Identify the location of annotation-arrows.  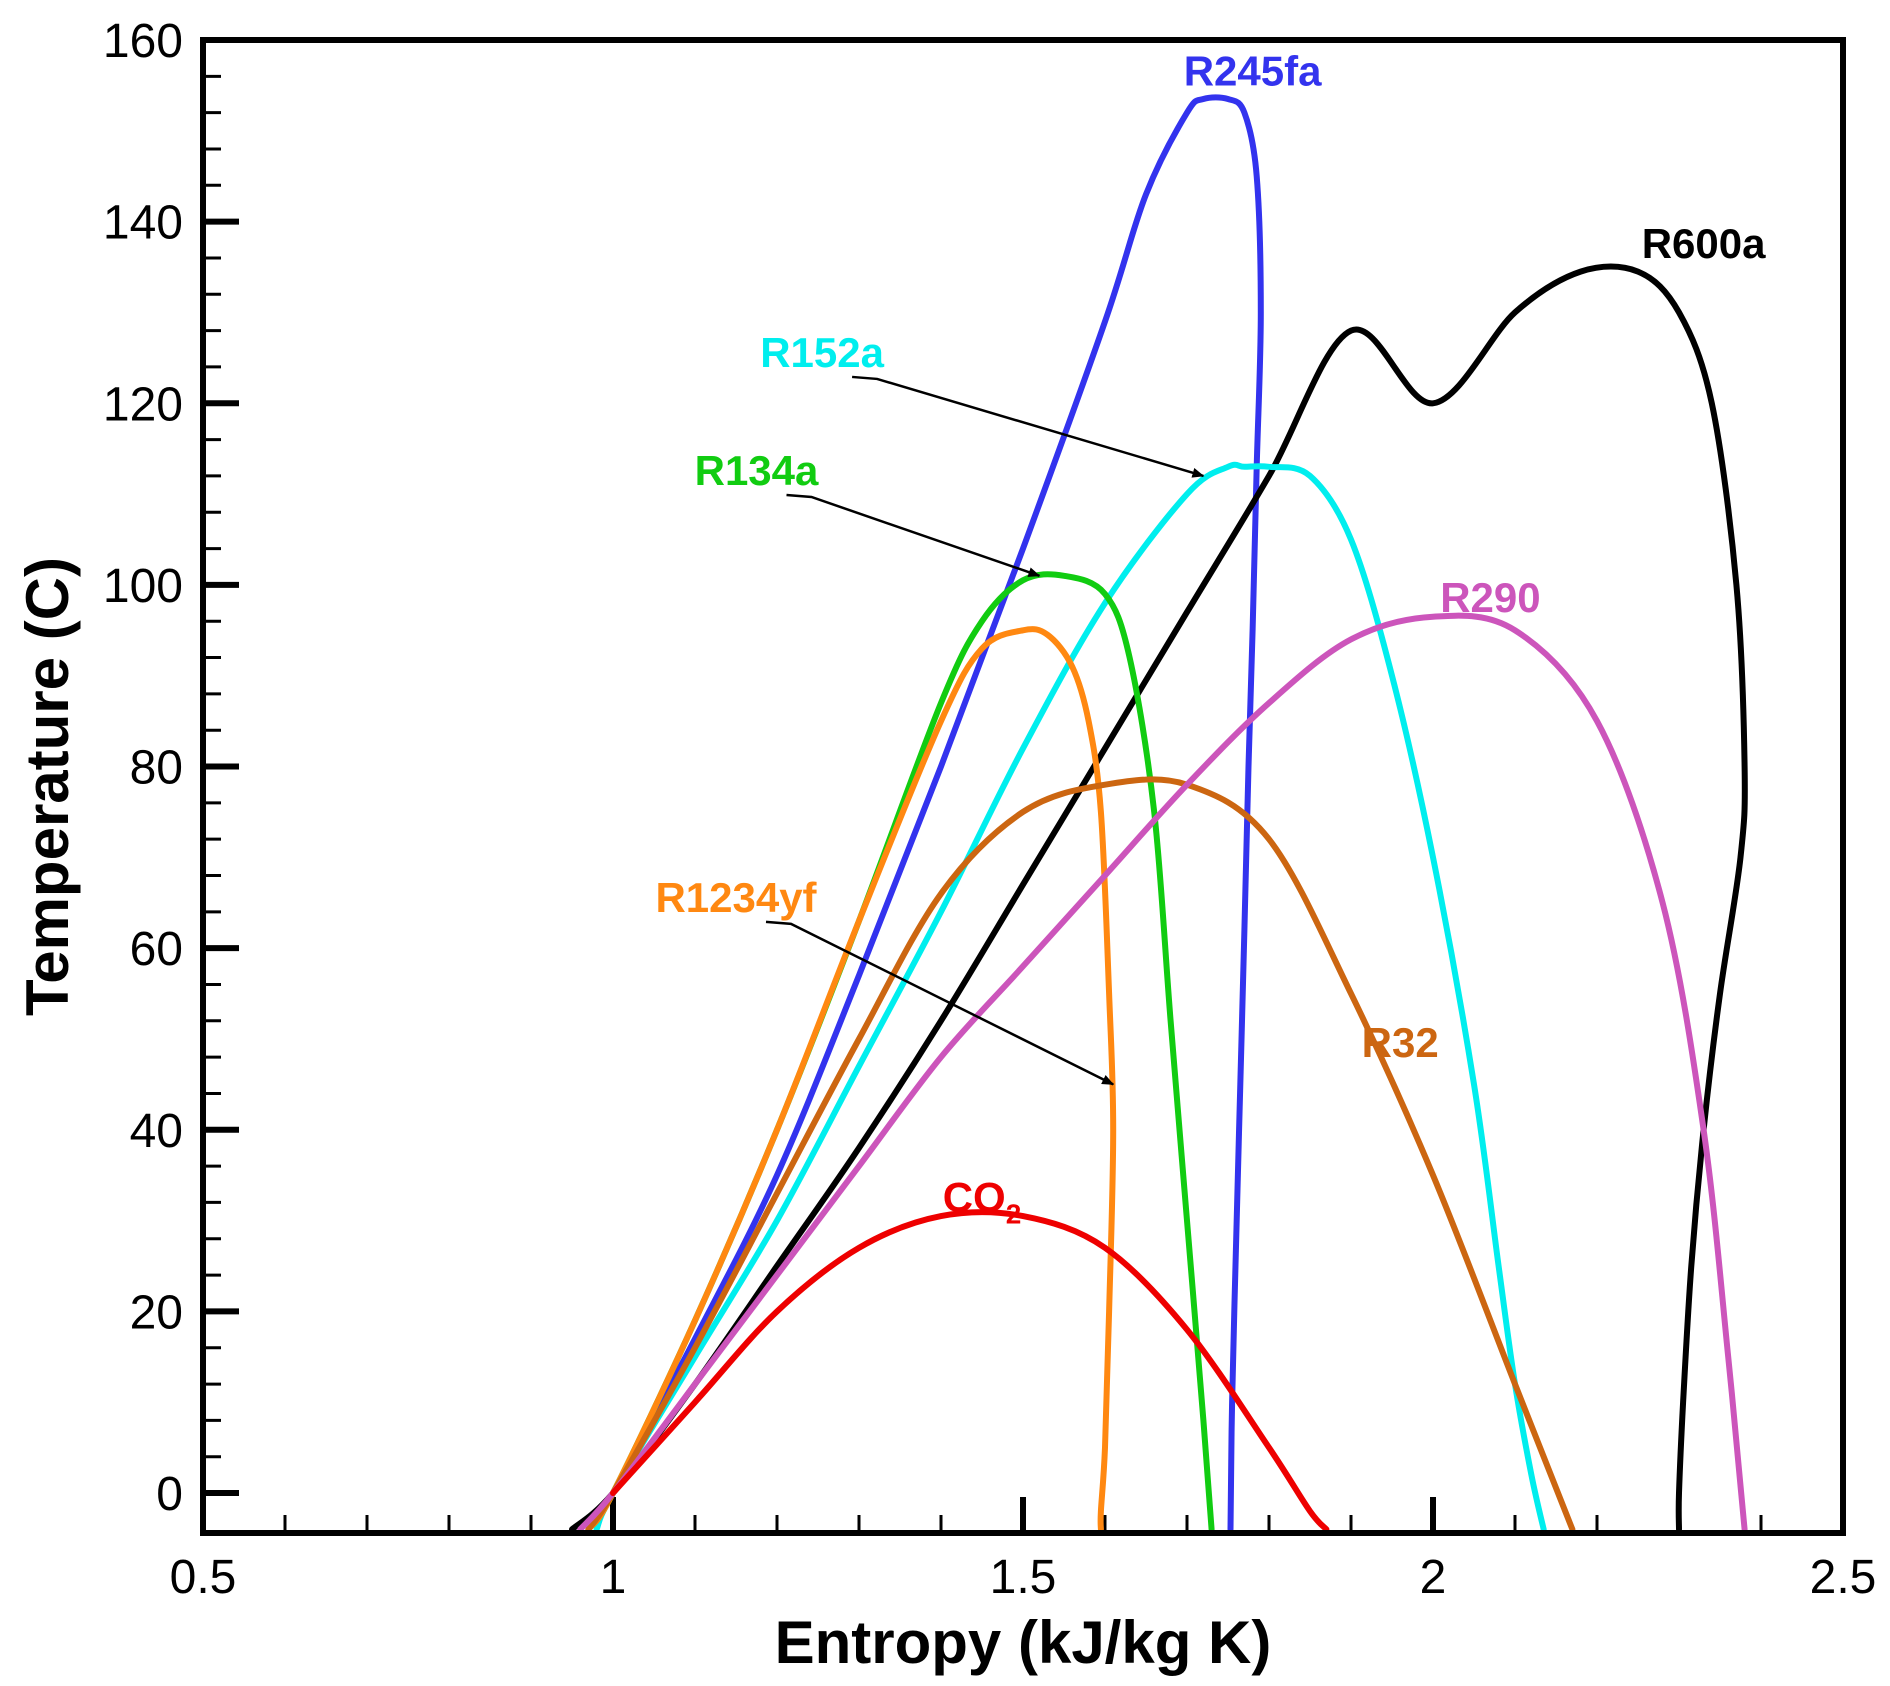
(985, 730).